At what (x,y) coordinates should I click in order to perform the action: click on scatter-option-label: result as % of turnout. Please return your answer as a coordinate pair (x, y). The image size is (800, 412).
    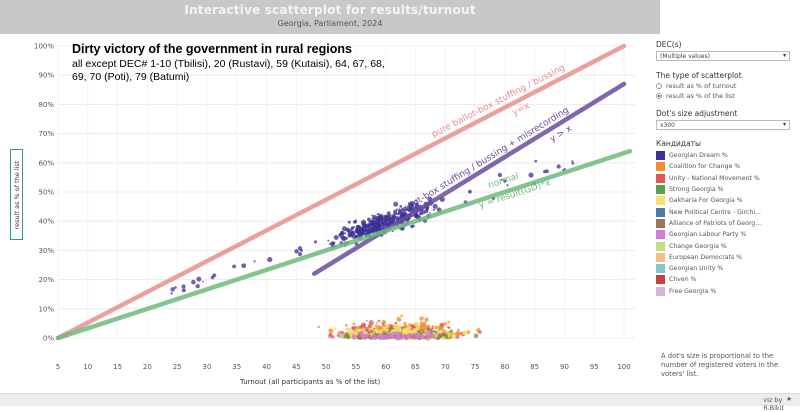
    Looking at the image, I should click on (701, 86).